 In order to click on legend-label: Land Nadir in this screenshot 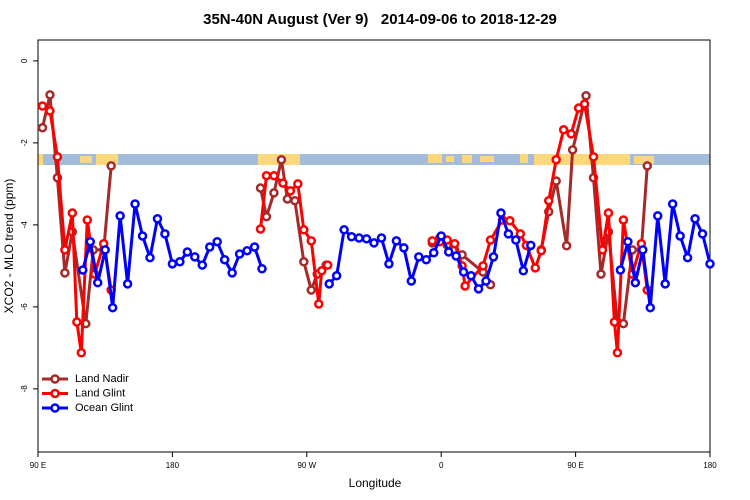, I will do `click(102, 379)`.